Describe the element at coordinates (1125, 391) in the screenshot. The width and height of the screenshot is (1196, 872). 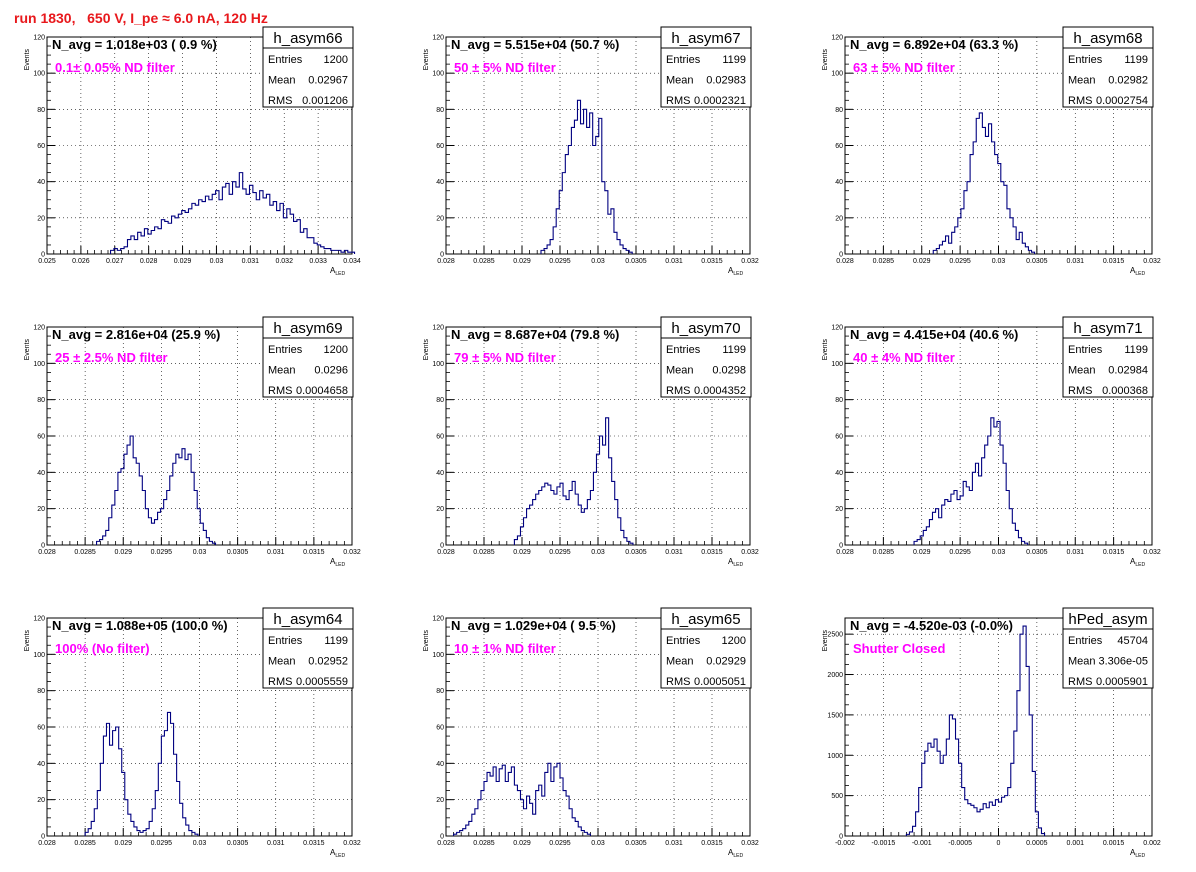
I see `stats-value: 0.000368` at that location.